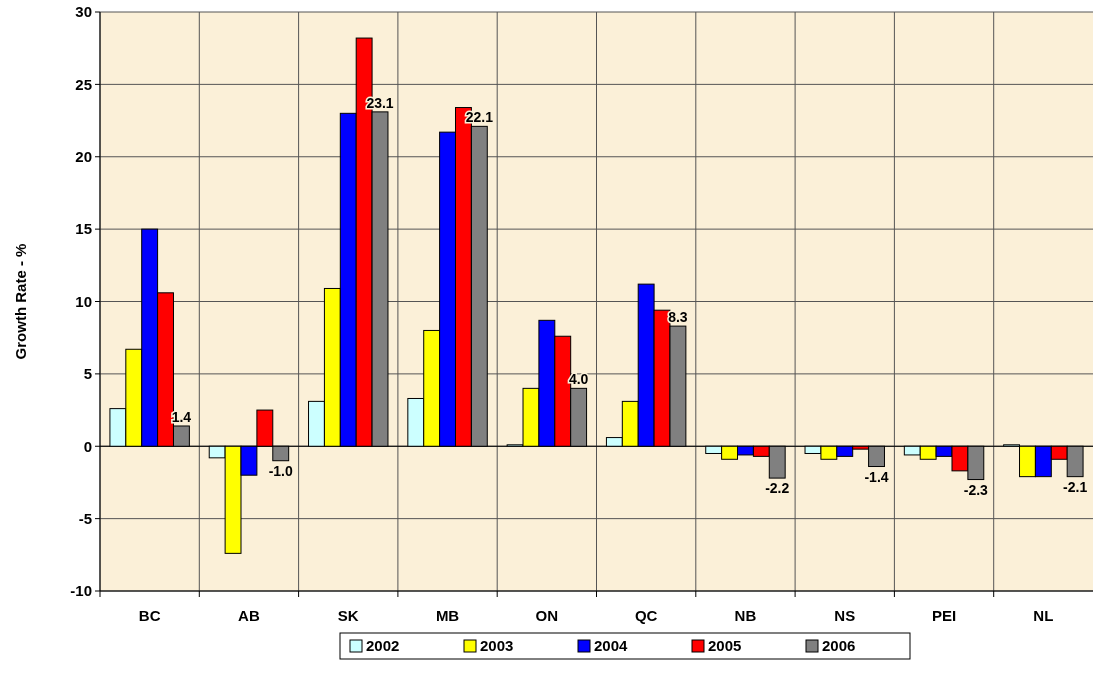  Describe the element at coordinates (497, 646) in the screenshot. I see `legend-label: 2003` at that location.